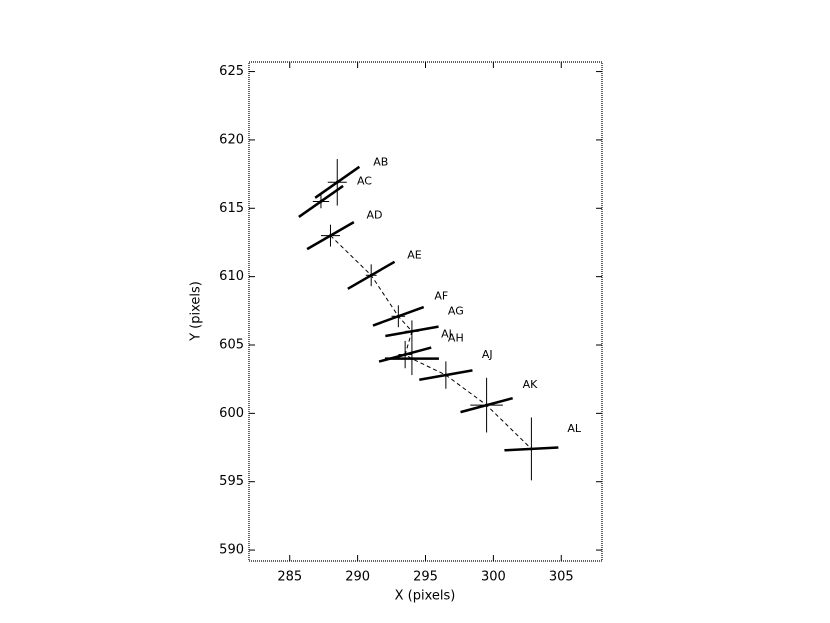 This screenshot has height=623, width=830. What do you see at coordinates (431, 342) in the screenshot?
I see `track-line` at bounding box center [431, 342].